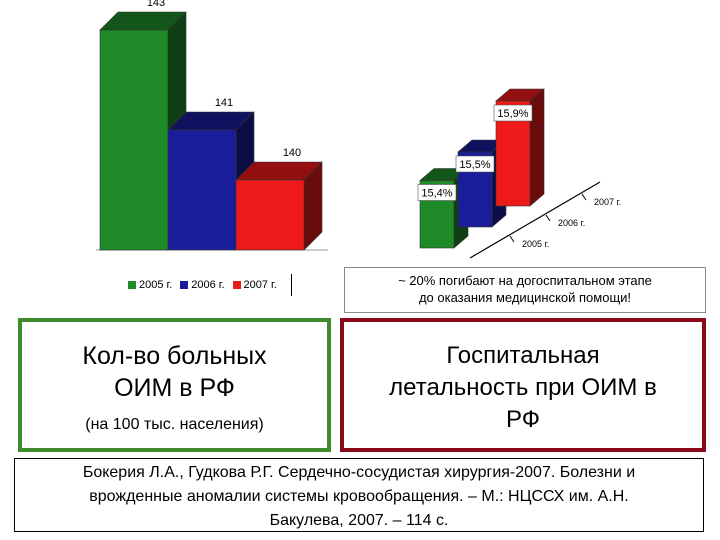  Describe the element at coordinates (260, 285) in the screenshot. I see `legend-label-2007: 2007 г.` at that location.